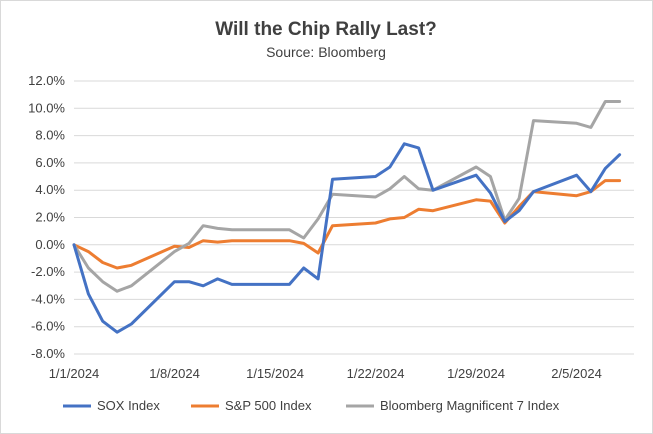 This screenshot has height=434, width=653. I want to click on x-tick-label: 1/8/2024, so click(174, 373).